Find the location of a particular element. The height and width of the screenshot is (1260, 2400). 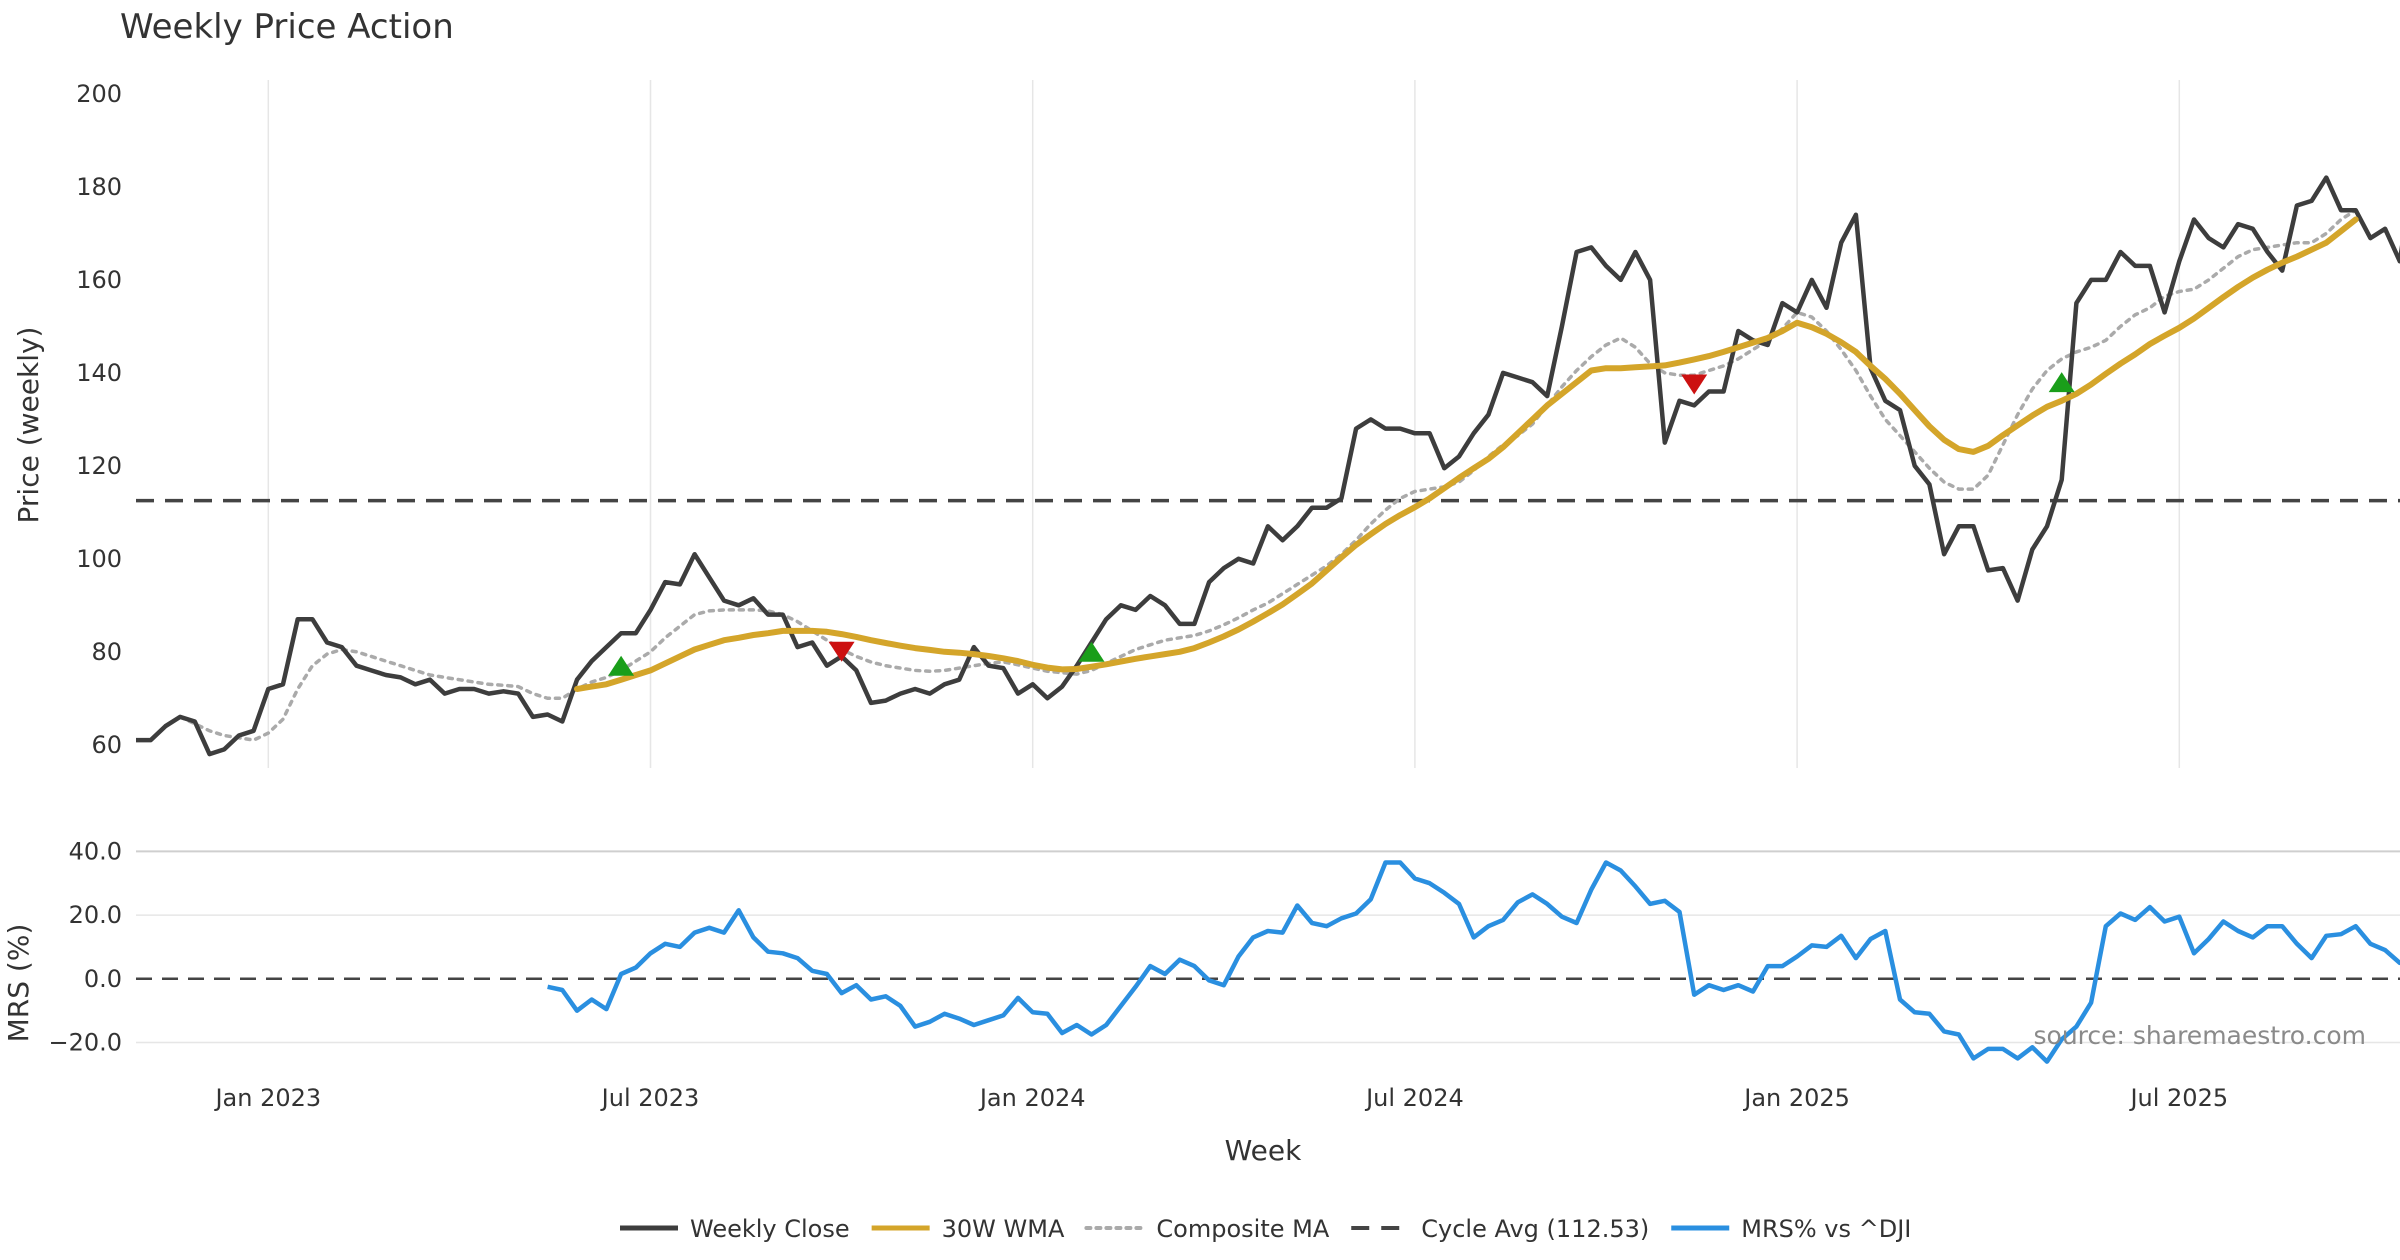

x-tick-label: Jan 2023 is located at coordinates (267, 1098).